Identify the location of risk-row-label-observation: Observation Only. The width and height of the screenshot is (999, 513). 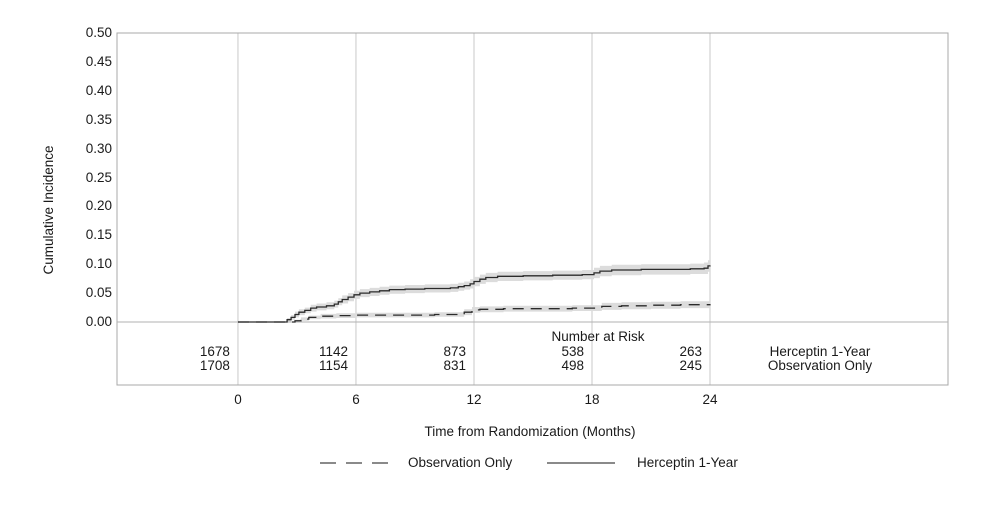
(820, 365).